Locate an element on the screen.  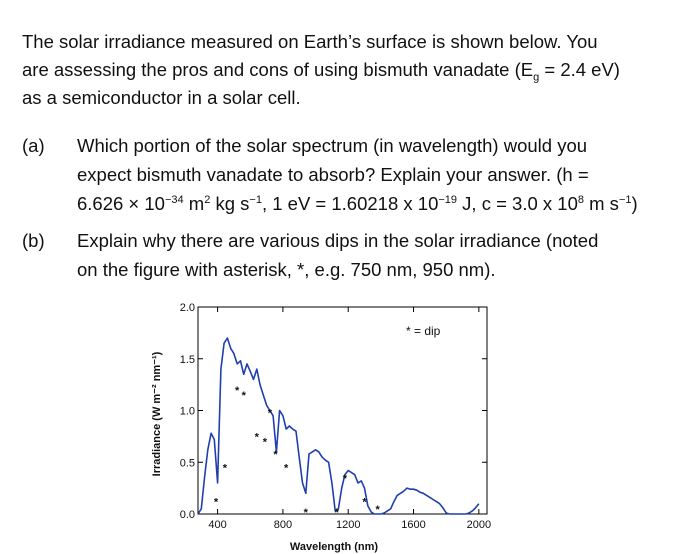
const-exponent: 8 is located at coordinates (580, 199).